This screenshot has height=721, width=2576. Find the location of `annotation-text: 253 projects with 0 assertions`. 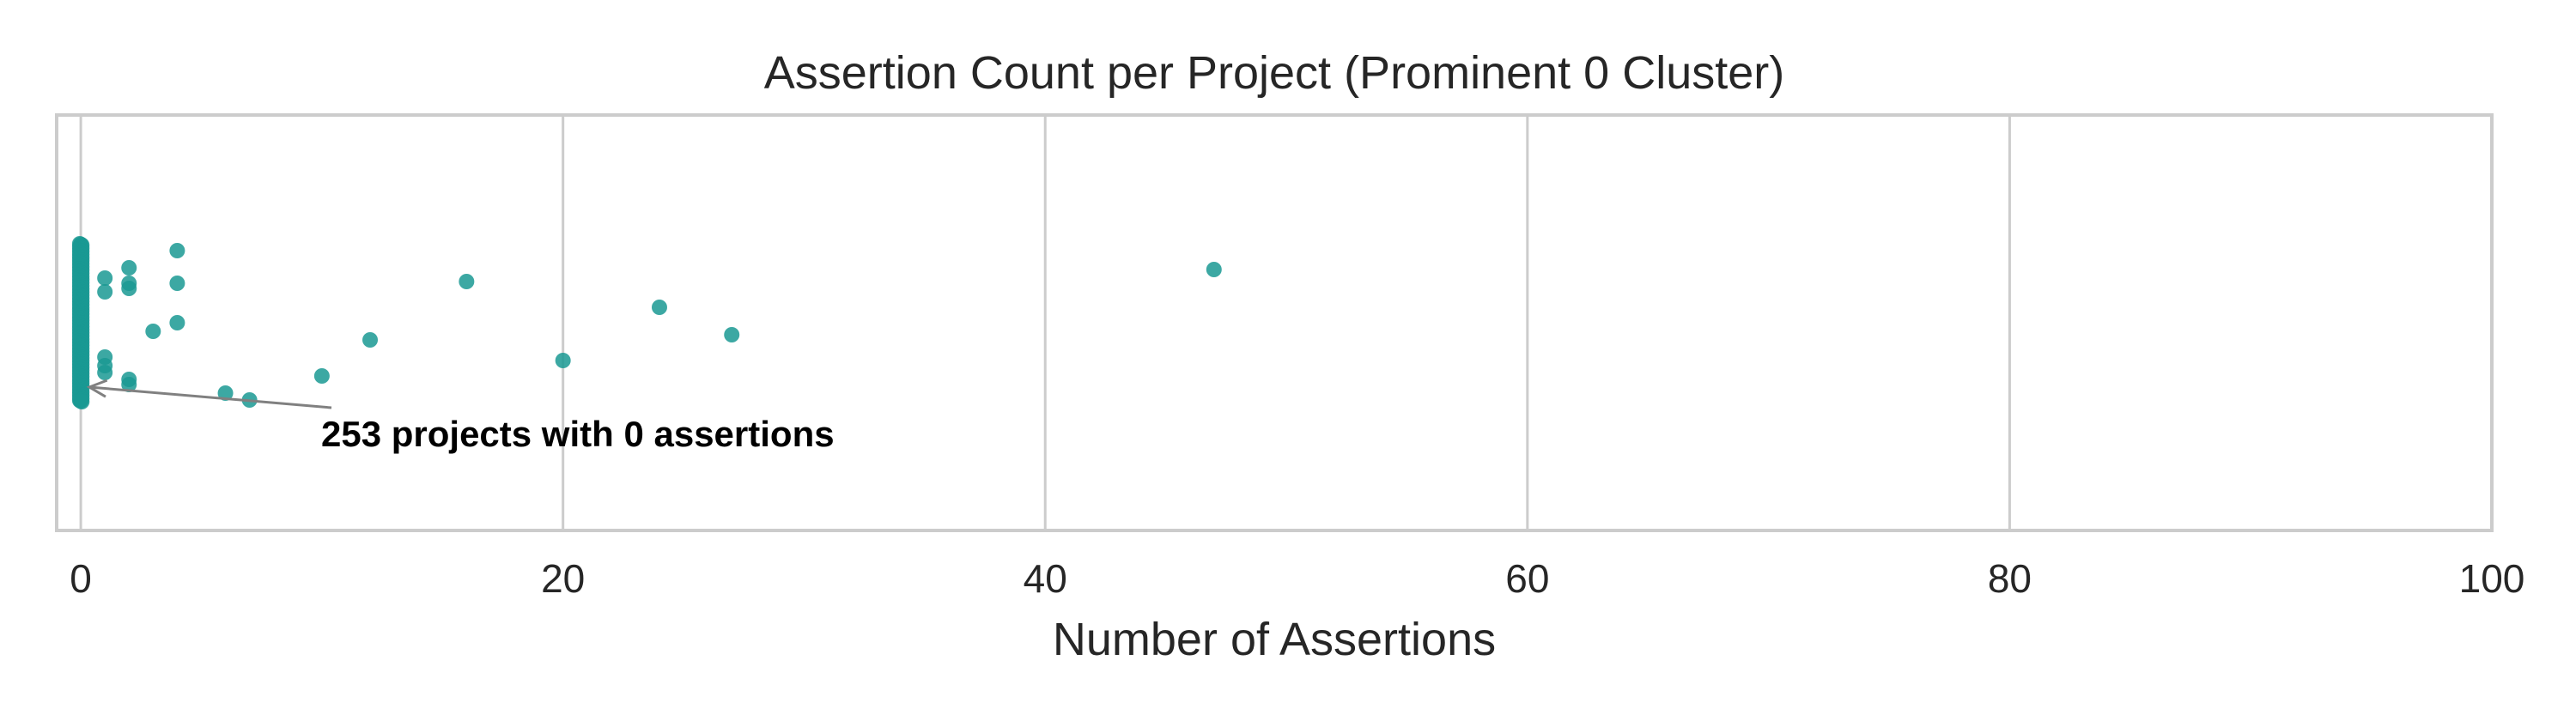

annotation-text: 253 projects with 0 assertions is located at coordinates (578, 434).